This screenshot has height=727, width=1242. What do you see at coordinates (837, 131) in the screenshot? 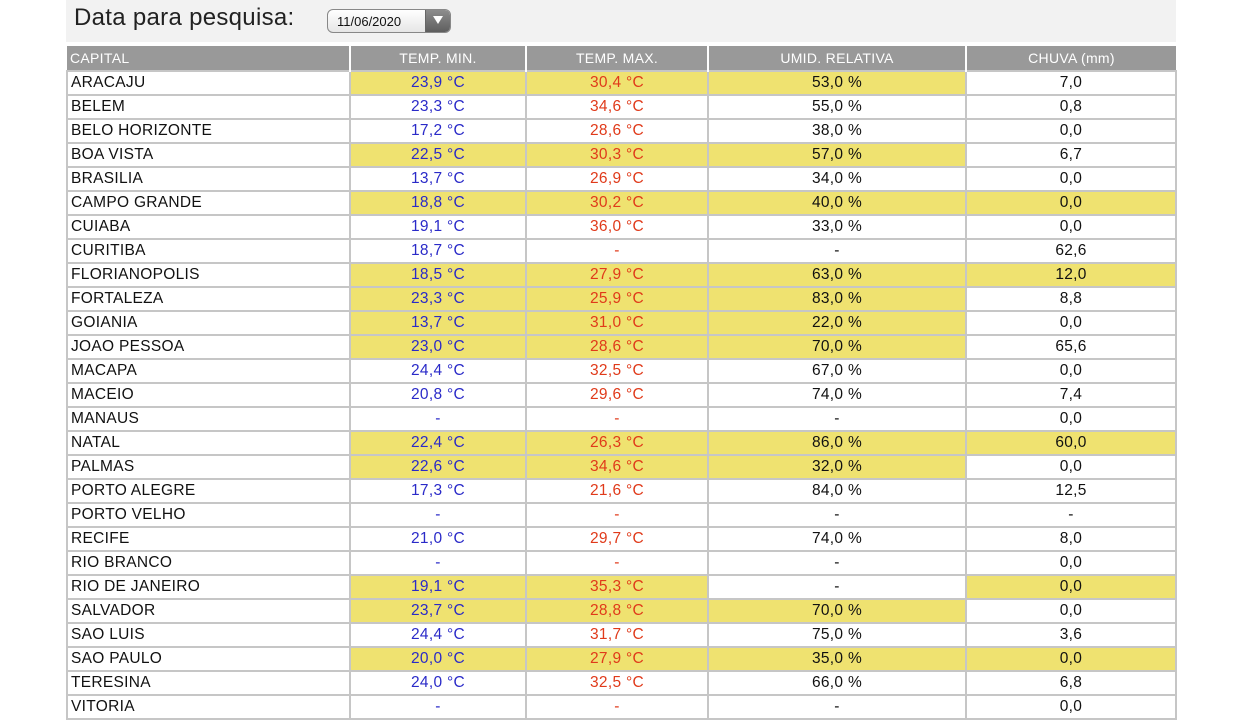
I see `humidity-cell: 38,0 %` at bounding box center [837, 131].